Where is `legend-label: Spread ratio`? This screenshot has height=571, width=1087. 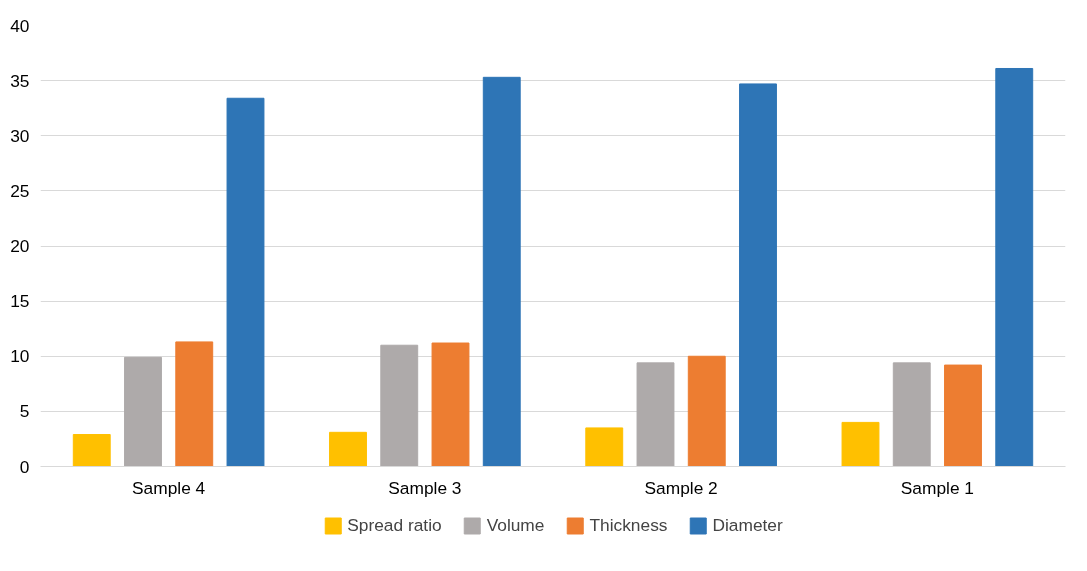 legend-label: Spread ratio is located at coordinates (394, 525).